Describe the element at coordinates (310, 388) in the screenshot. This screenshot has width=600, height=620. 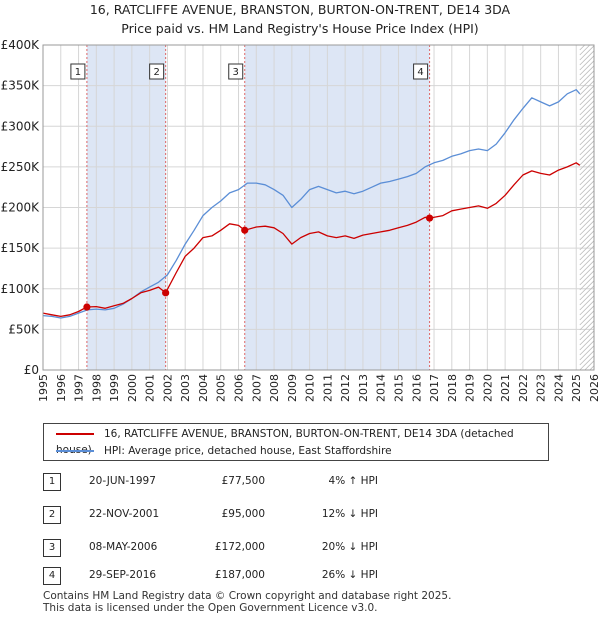
I see `x-tick-label: 2010` at that location.